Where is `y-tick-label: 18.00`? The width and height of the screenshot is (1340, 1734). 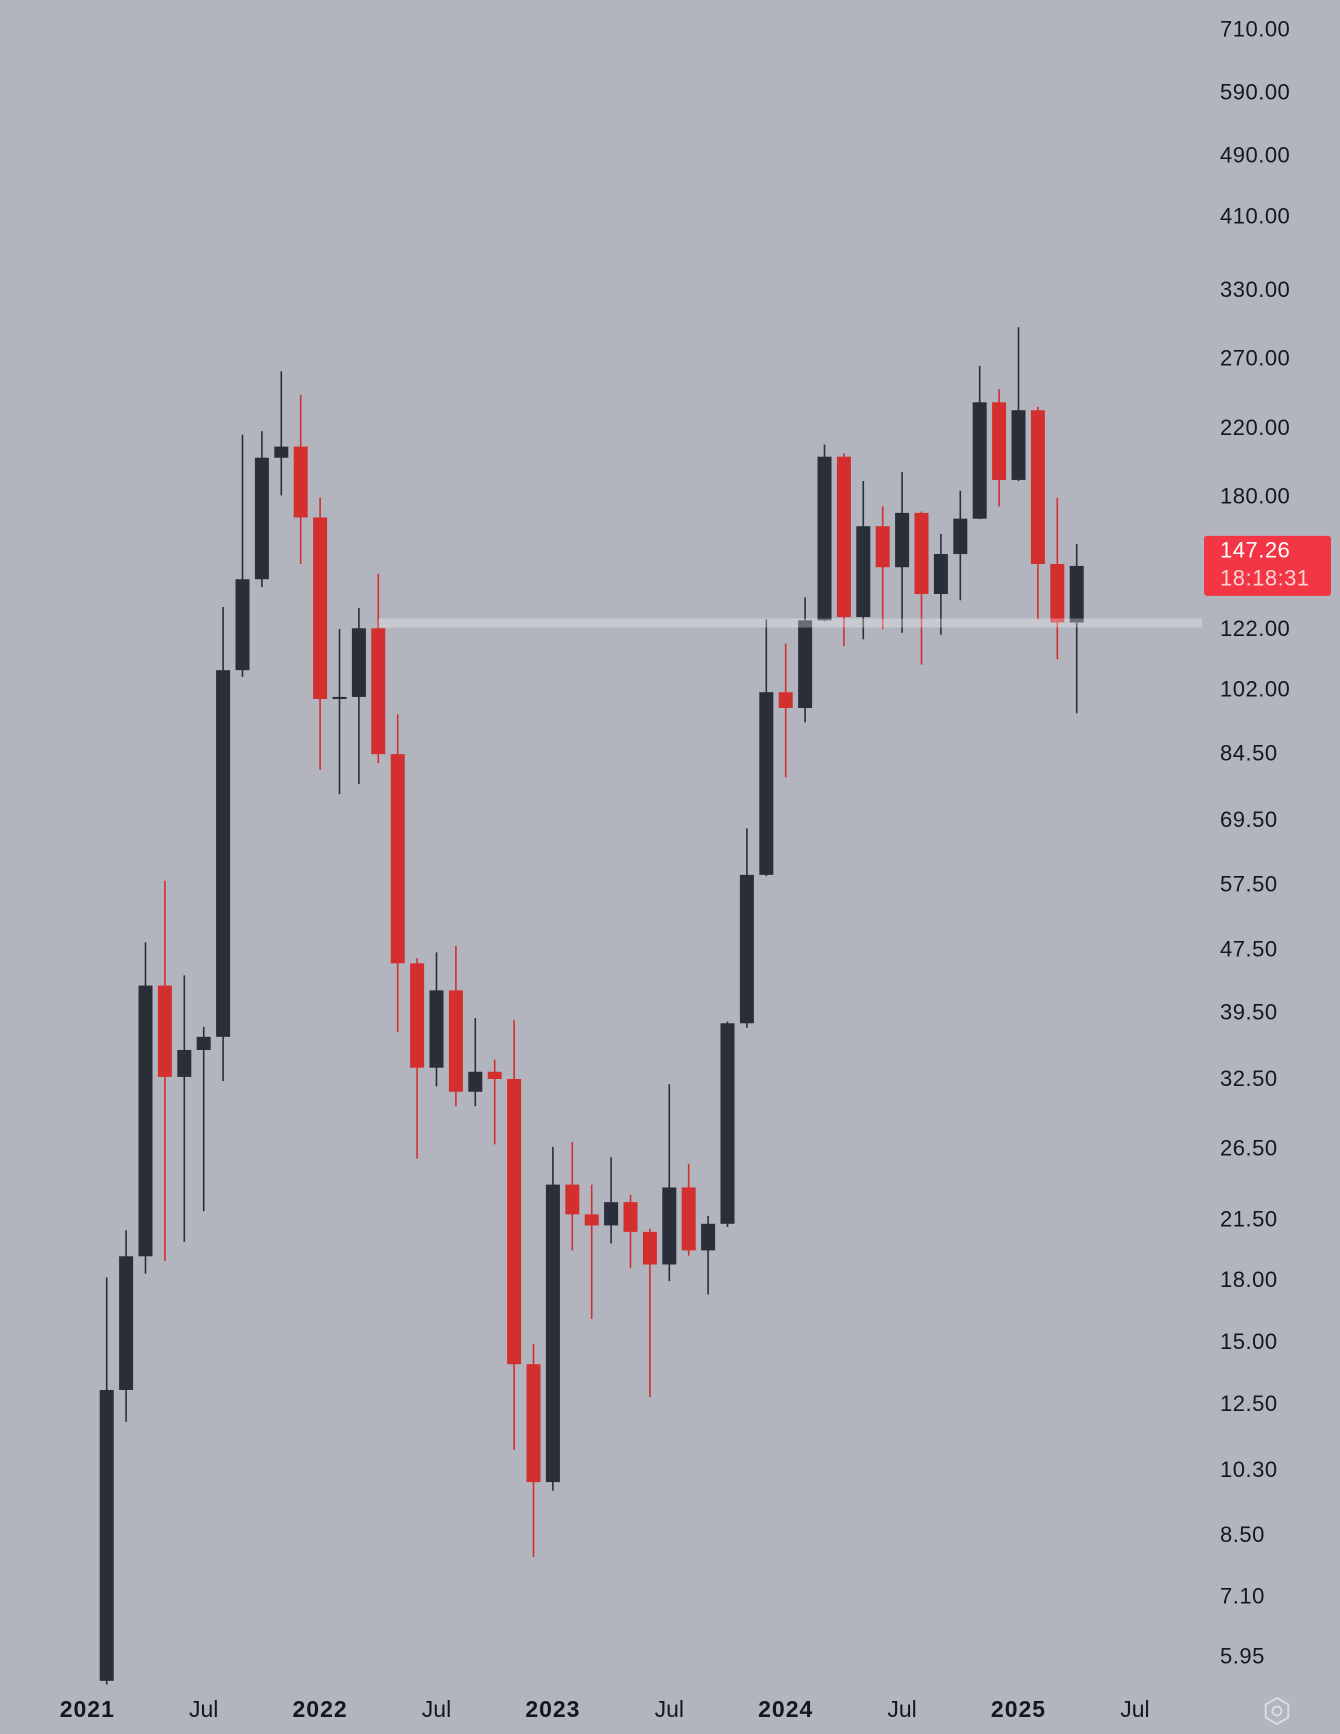 y-tick-label: 18.00 is located at coordinates (1249, 1279).